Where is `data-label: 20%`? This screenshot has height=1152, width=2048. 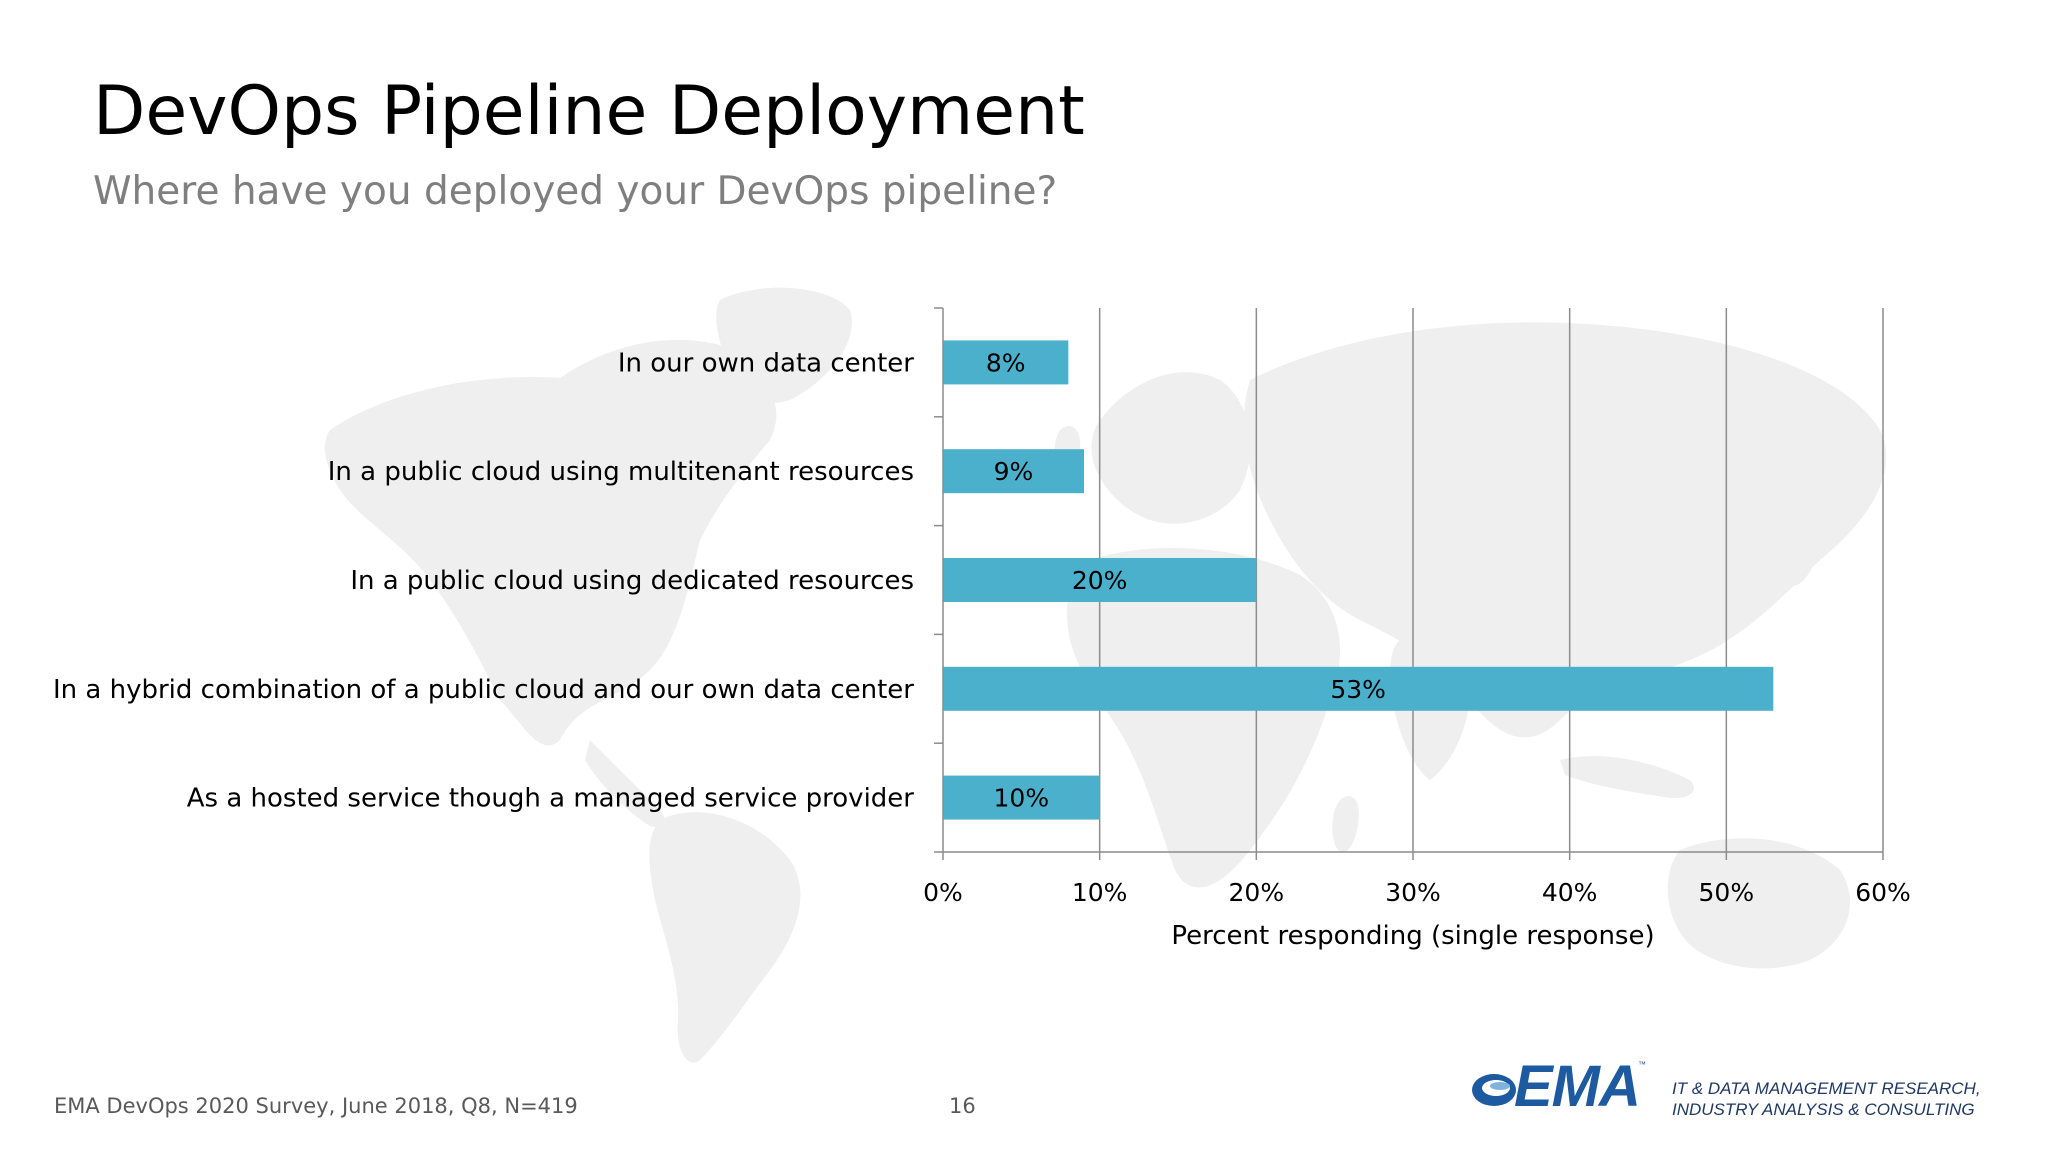
data-label: 20% is located at coordinates (1100, 580).